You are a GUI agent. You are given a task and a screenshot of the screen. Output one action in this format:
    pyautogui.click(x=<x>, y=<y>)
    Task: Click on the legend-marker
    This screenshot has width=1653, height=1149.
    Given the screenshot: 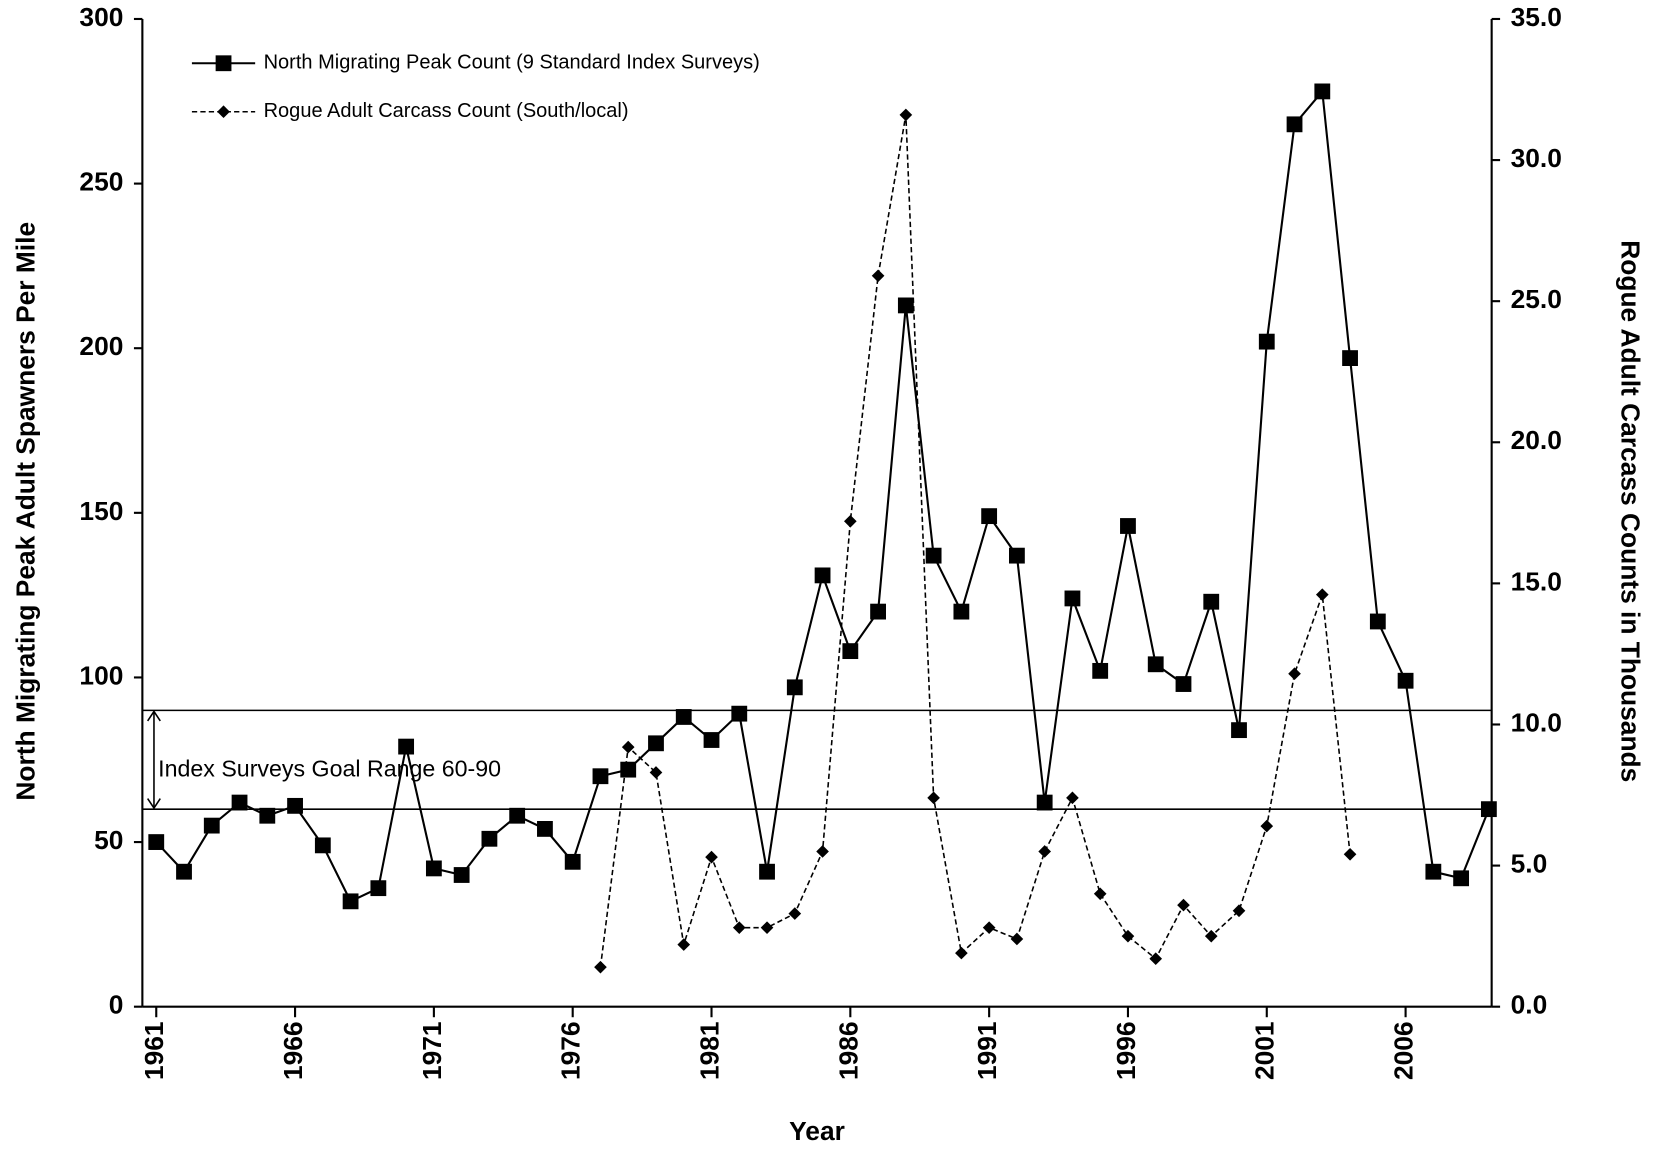 What is the action you would take?
    pyautogui.click(x=223, y=63)
    